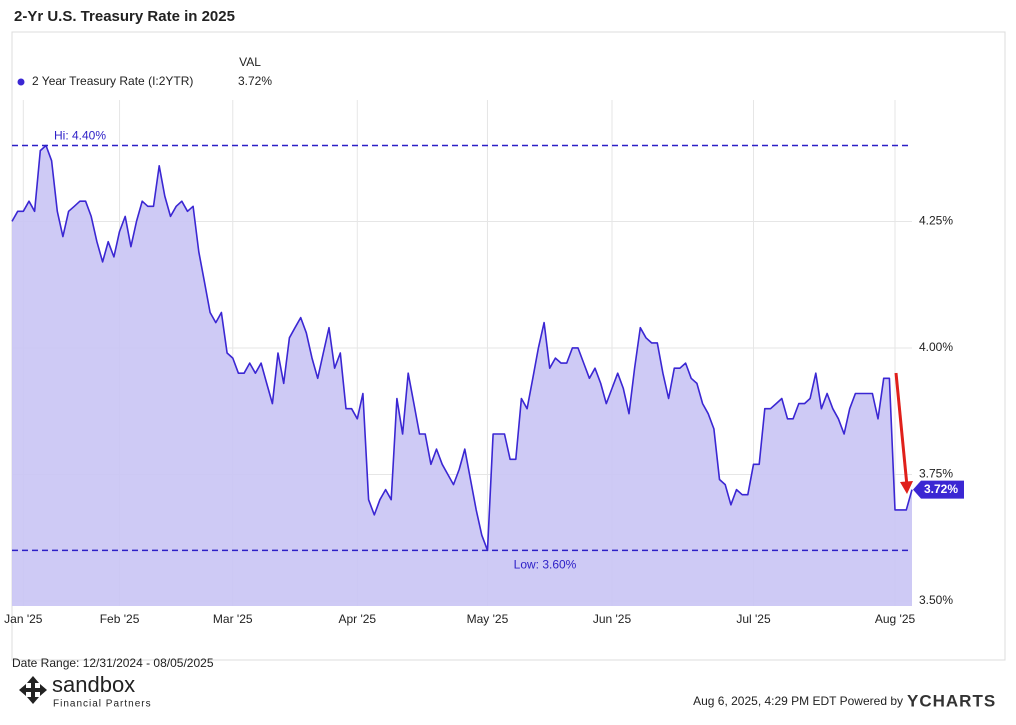 Image resolution: width=1016 pixels, height=725 pixels. Describe the element at coordinates (895, 619) in the screenshot. I see `x-tick-label: Aug '25` at that location.